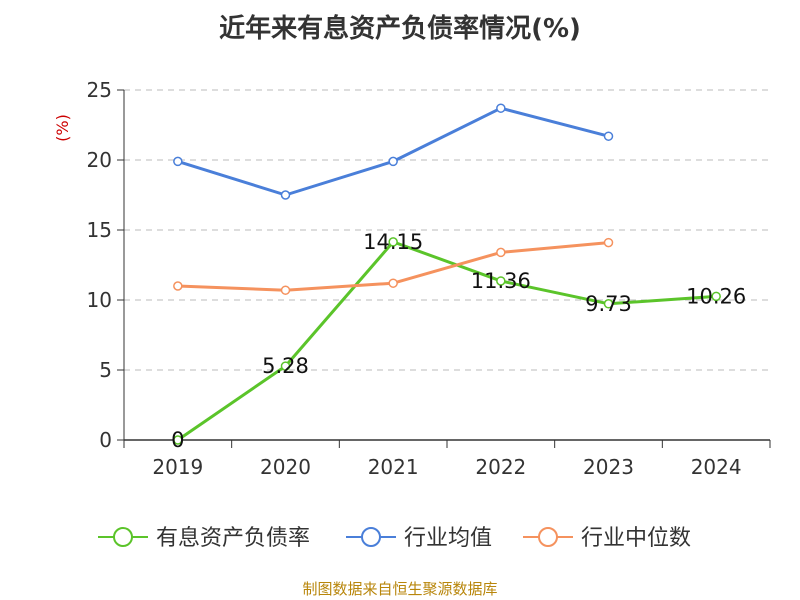 This screenshot has width=800, height=600. I want to click on series-line, so click(393, 151).